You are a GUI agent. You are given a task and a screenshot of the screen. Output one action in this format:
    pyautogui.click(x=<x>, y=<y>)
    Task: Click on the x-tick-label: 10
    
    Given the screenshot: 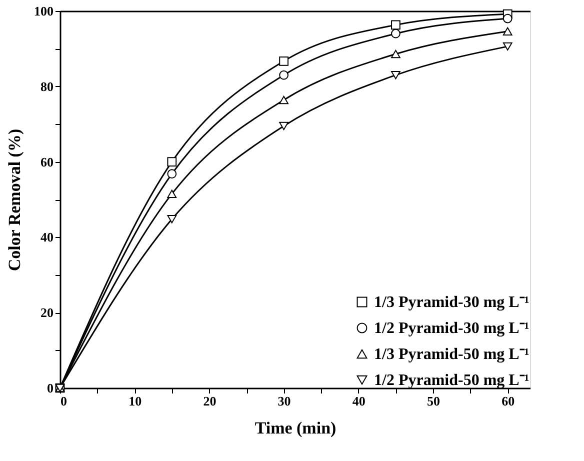 What is the action you would take?
    pyautogui.click(x=135, y=401)
    